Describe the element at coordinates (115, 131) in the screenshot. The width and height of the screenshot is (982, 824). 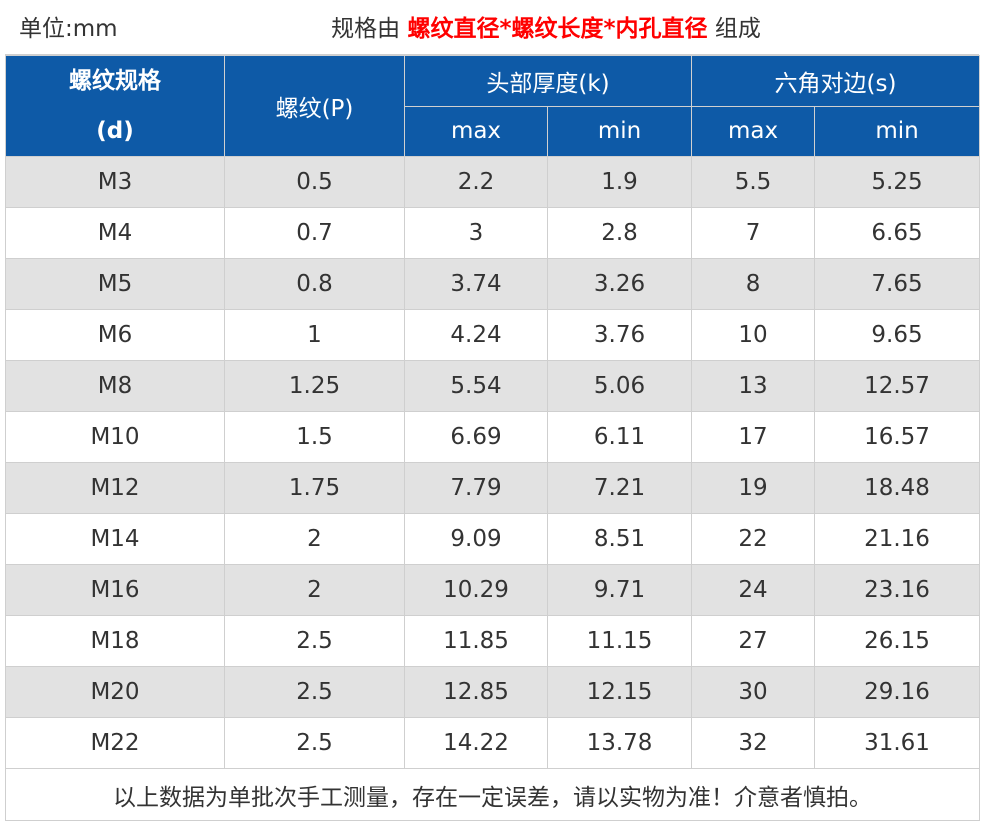
I see `header-thread-spec-symbol: (d)` at that location.